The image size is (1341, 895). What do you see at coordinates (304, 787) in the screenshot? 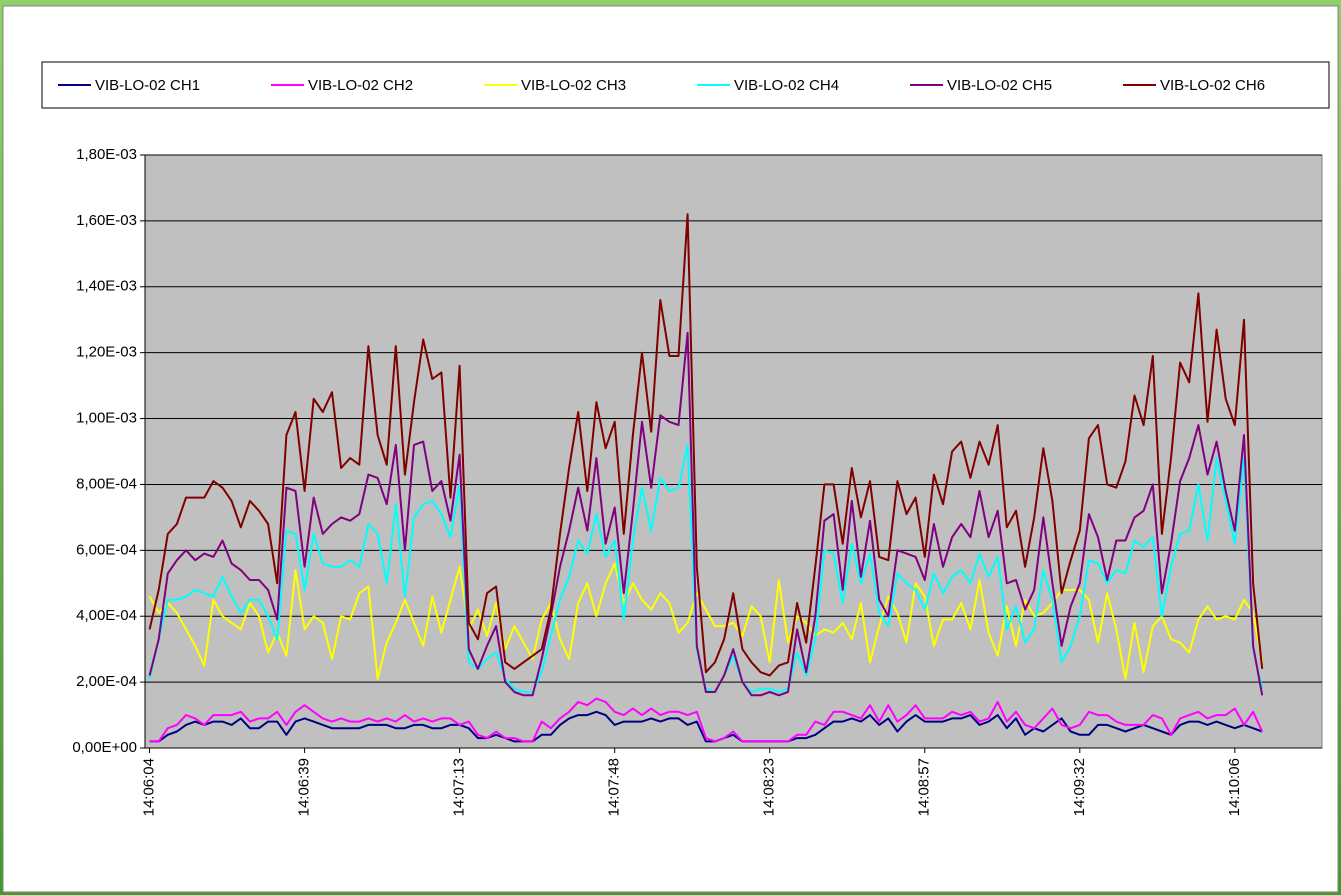
I see `x-tick-label: 14:06:39` at bounding box center [304, 787].